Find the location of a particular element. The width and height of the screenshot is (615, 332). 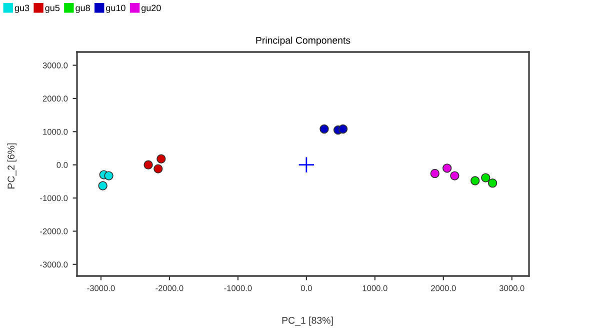

x-tick-label: -1000.0 is located at coordinates (238, 288).